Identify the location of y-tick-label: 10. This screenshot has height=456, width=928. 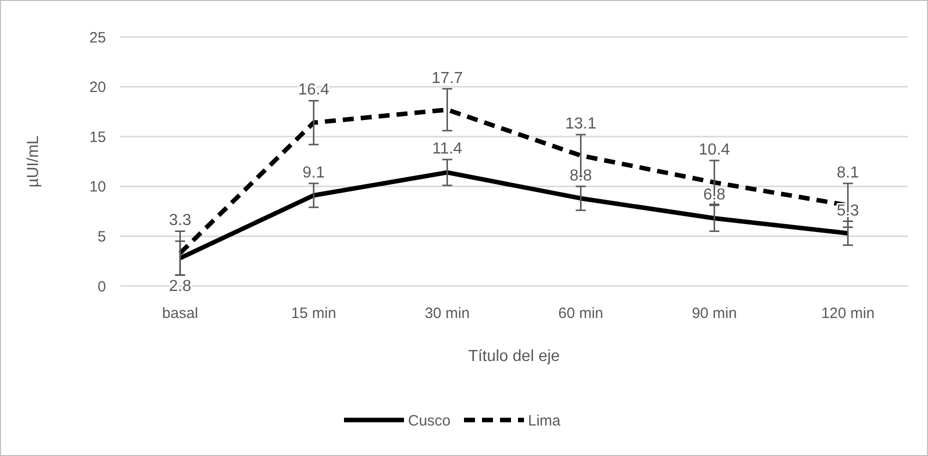
(97, 187).